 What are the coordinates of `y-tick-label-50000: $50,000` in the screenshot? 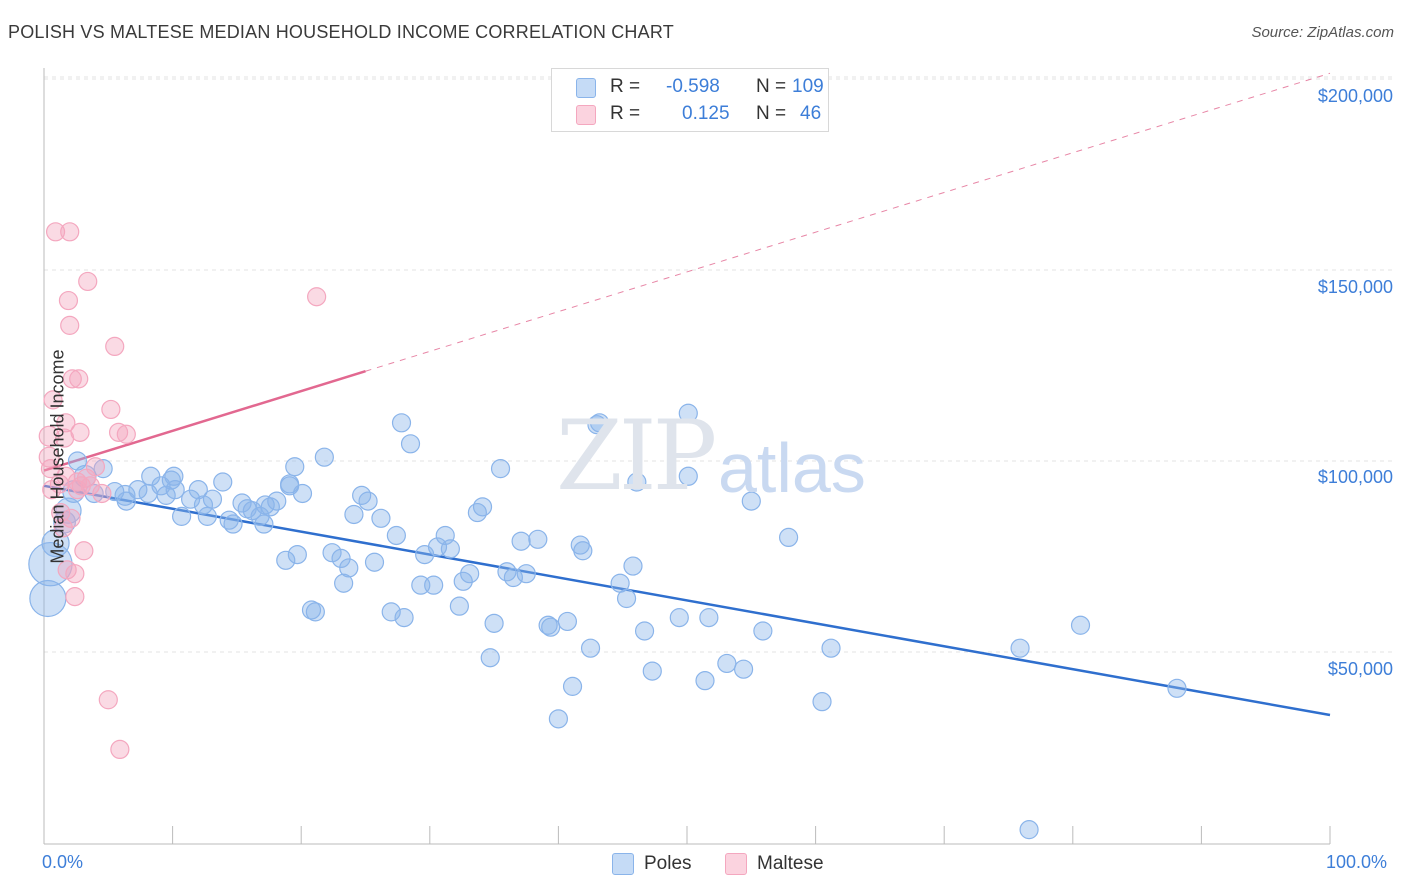 It's located at (1360, 669).